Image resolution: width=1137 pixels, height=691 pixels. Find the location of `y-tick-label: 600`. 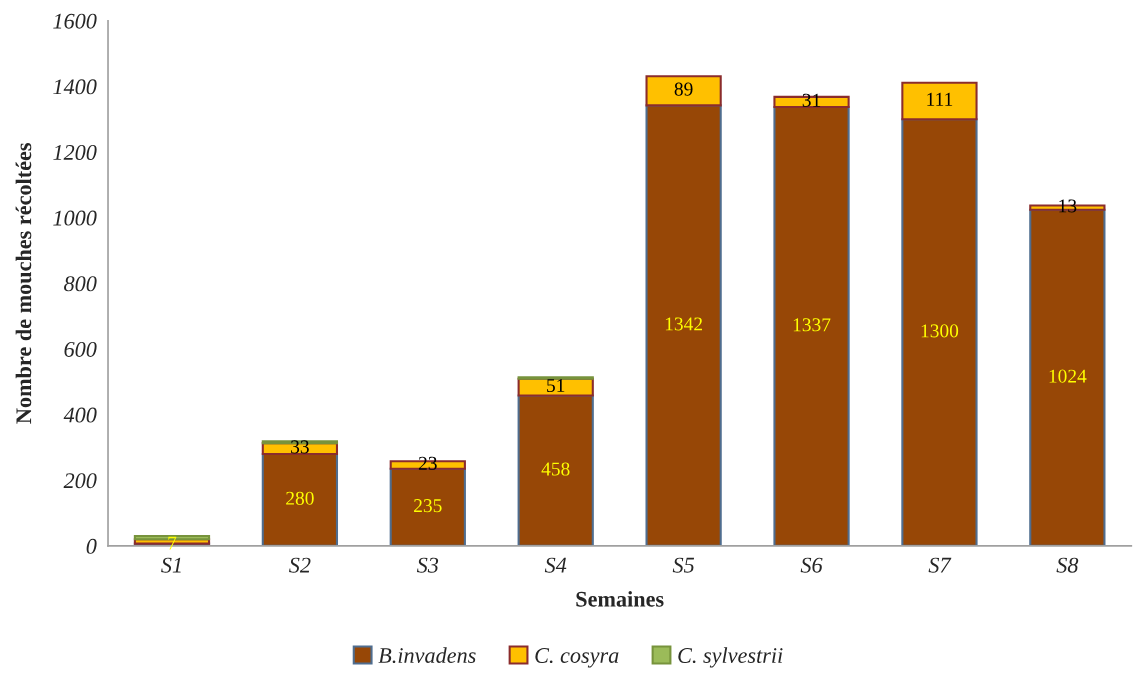

y-tick-label: 600 is located at coordinates (80, 349).